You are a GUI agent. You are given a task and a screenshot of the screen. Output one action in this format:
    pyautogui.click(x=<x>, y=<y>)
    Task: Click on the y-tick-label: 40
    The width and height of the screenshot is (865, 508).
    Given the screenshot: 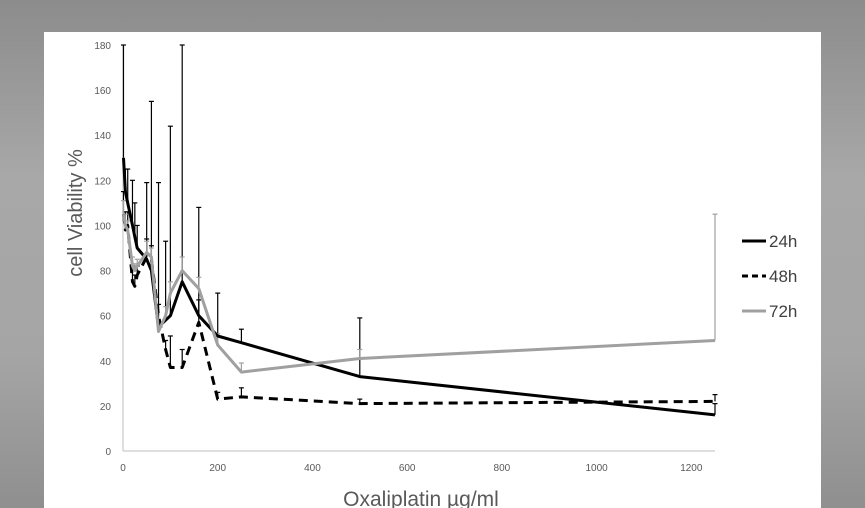 What is the action you would take?
    pyautogui.click(x=106, y=362)
    